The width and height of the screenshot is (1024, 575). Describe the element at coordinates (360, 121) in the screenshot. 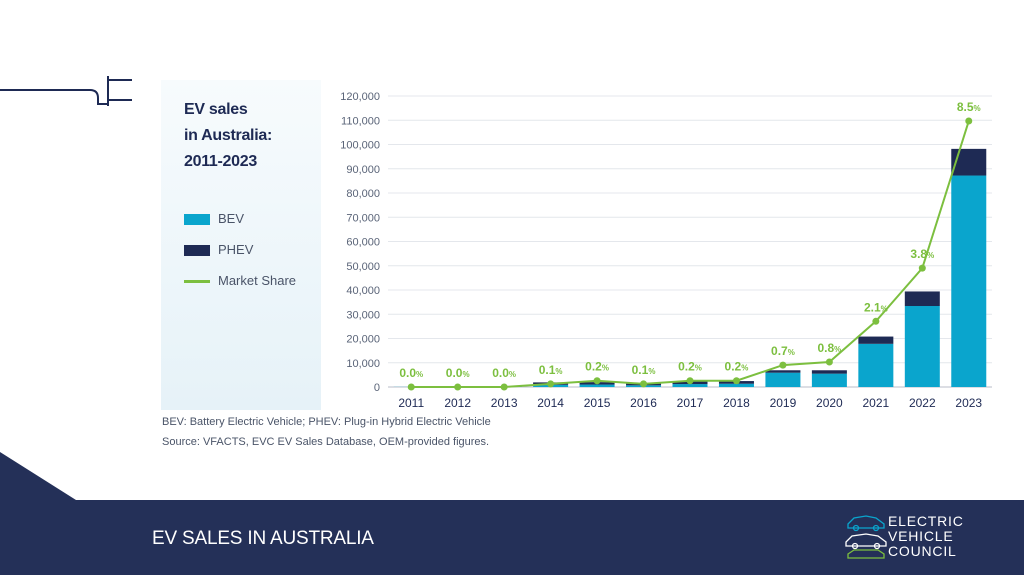

I see `y-tick-label: 110,000` at that location.